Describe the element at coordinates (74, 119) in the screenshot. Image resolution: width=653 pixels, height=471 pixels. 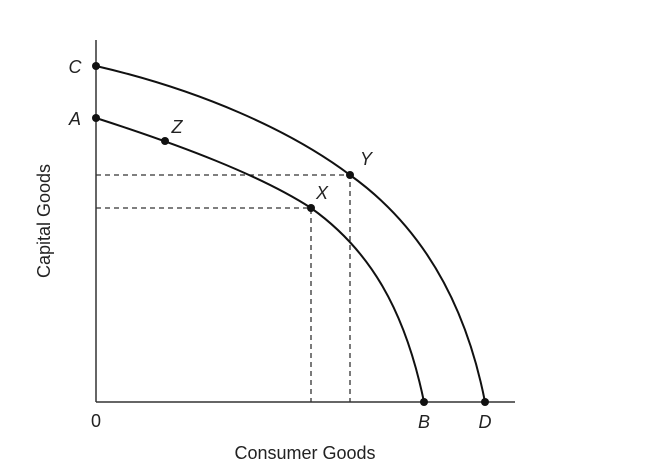
I see `point-label: A` at that location.